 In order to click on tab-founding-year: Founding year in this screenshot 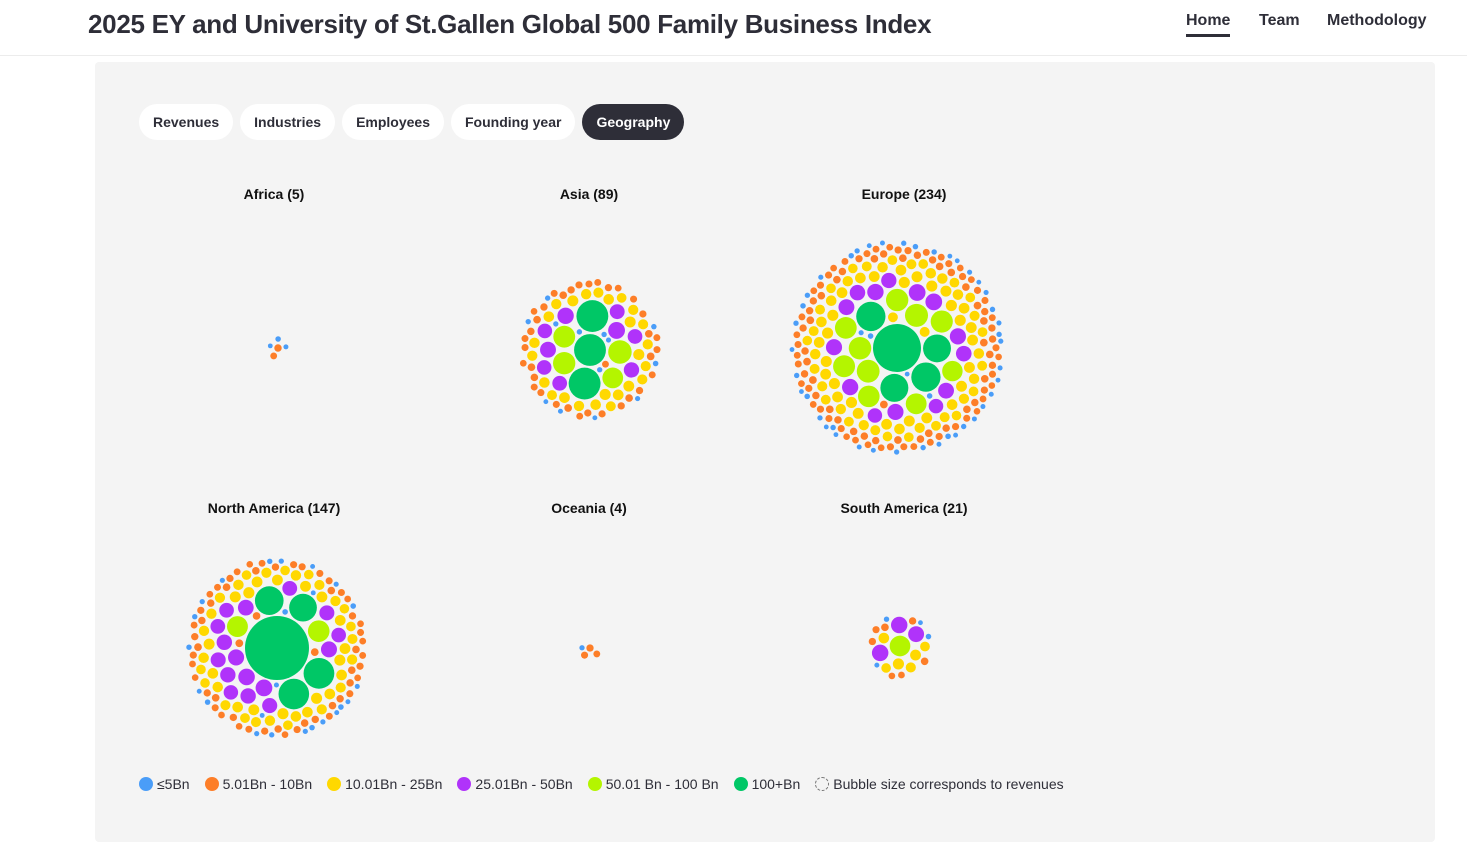, I will do `click(513, 122)`.